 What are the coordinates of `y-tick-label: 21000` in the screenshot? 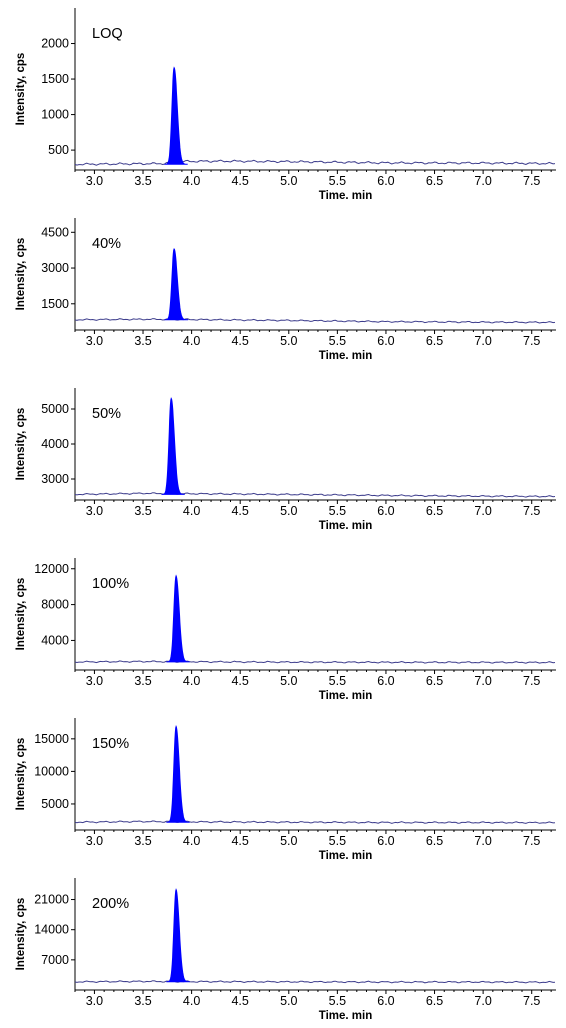 It's located at (51, 900).